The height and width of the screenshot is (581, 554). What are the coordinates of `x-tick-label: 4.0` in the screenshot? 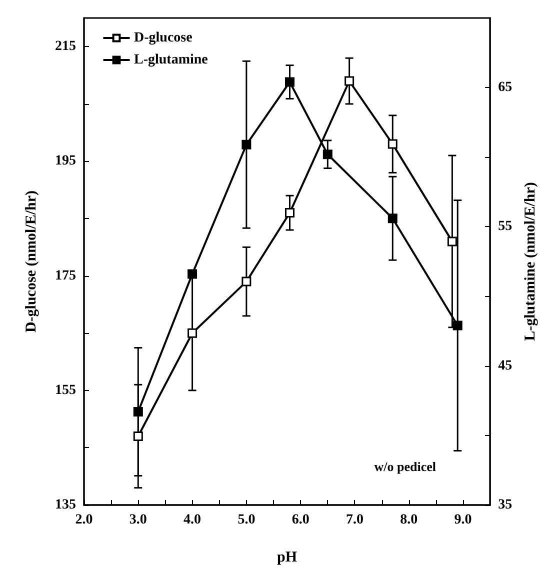 It's located at (193, 520).